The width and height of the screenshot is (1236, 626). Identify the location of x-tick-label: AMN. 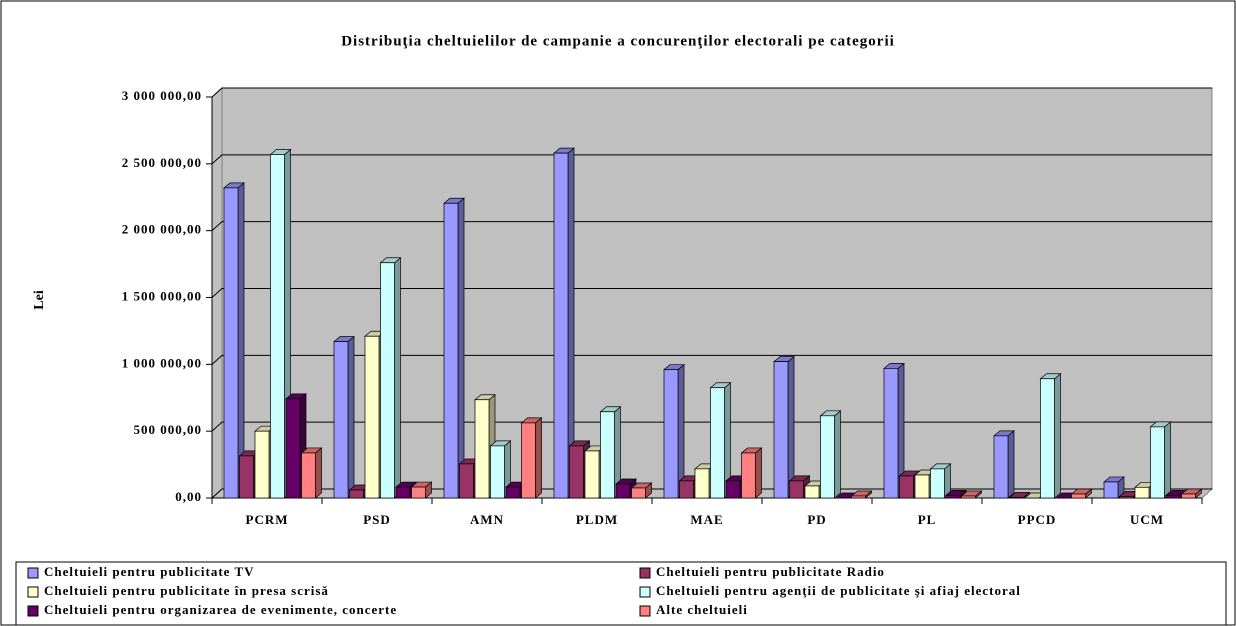
(487, 519).